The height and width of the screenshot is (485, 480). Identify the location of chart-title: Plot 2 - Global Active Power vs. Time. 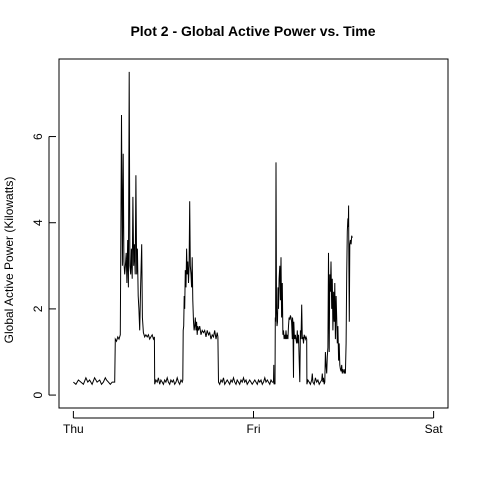
(252, 31).